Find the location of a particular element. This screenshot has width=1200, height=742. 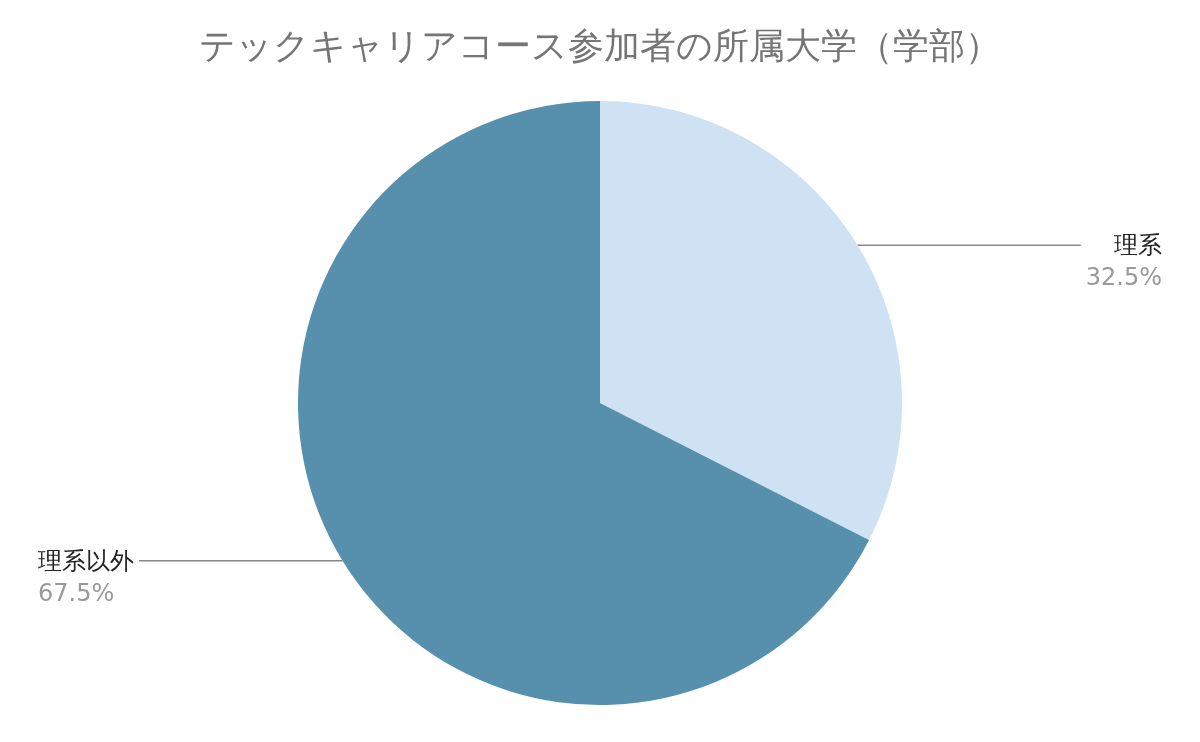

slice-label: 理系 is located at coordinates (1138, 245).